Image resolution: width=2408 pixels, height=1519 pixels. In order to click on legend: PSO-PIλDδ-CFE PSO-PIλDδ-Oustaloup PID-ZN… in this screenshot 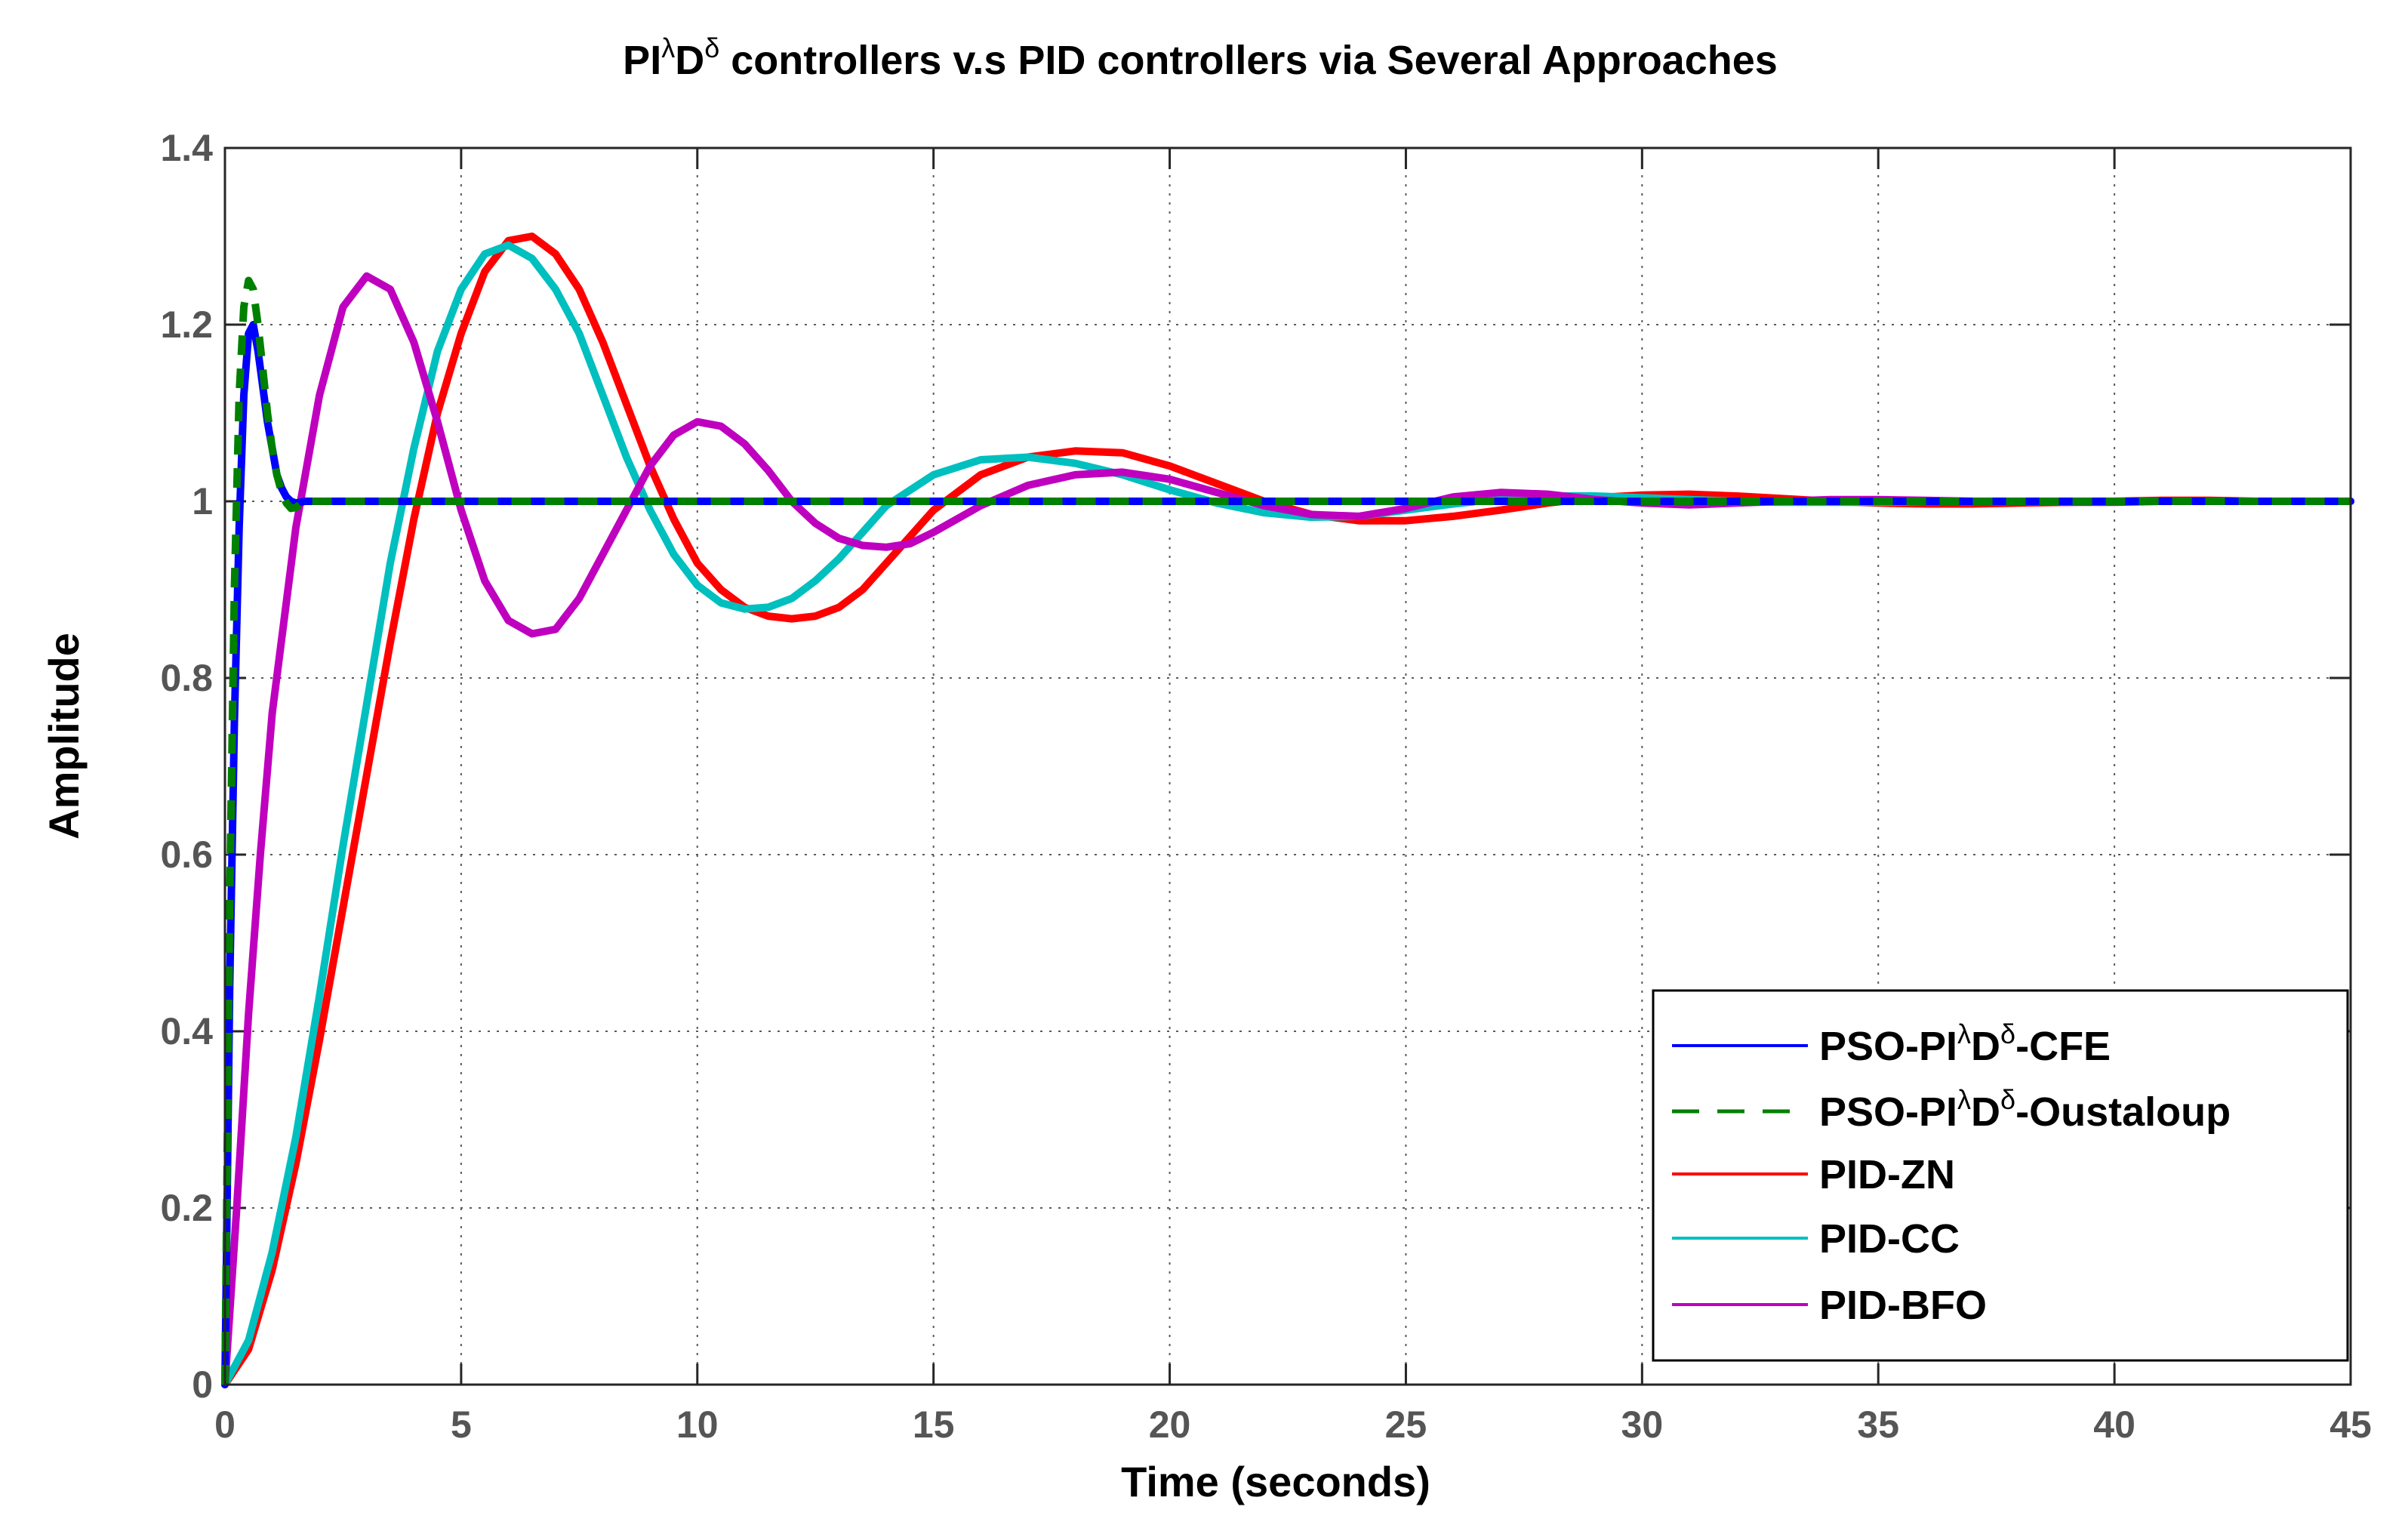, I will do `click(2000, 1176)`.